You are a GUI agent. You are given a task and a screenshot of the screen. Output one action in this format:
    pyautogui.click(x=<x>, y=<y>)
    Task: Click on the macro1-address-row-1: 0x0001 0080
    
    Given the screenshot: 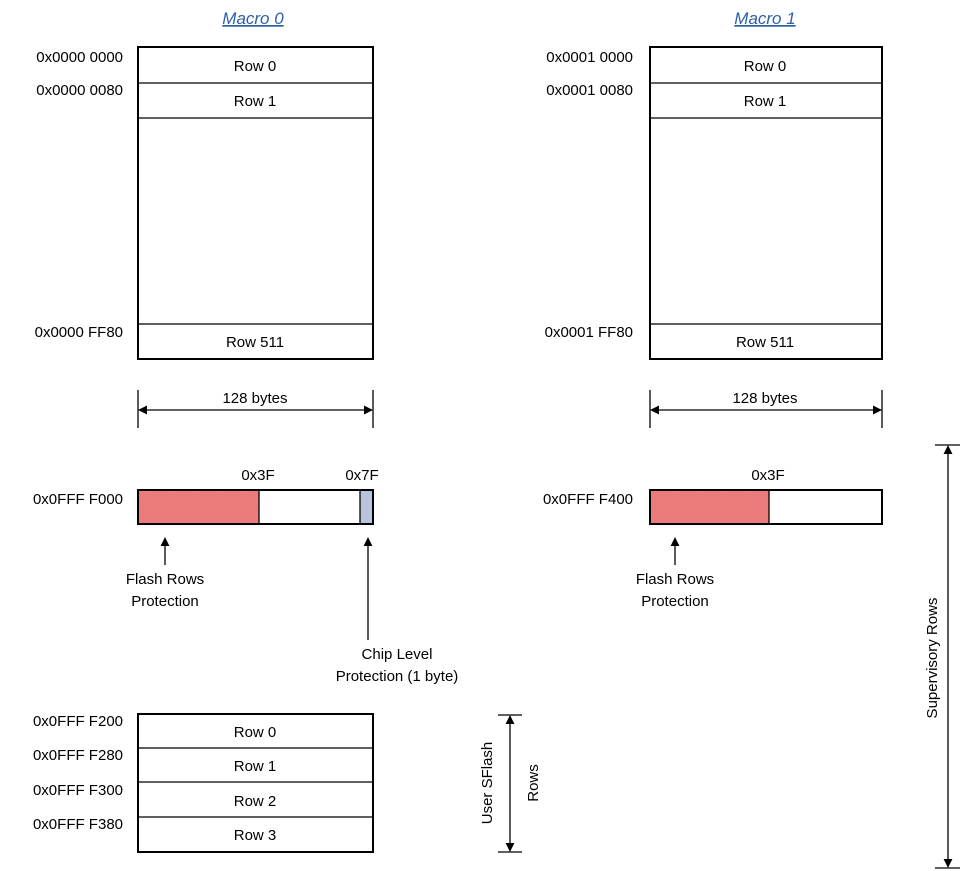 What is the action you would take?
    pyautogui.click(x=589, y=90)
    